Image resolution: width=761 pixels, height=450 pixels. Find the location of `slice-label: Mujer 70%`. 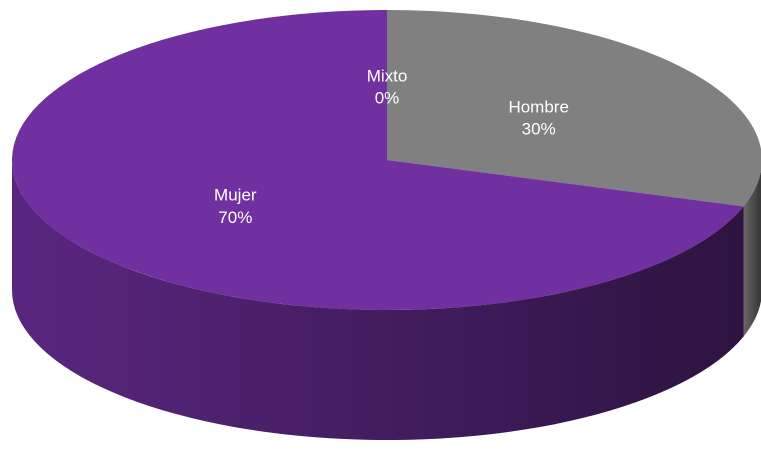

slice-label: Mujer 70% is located at coordinates (235, 206).